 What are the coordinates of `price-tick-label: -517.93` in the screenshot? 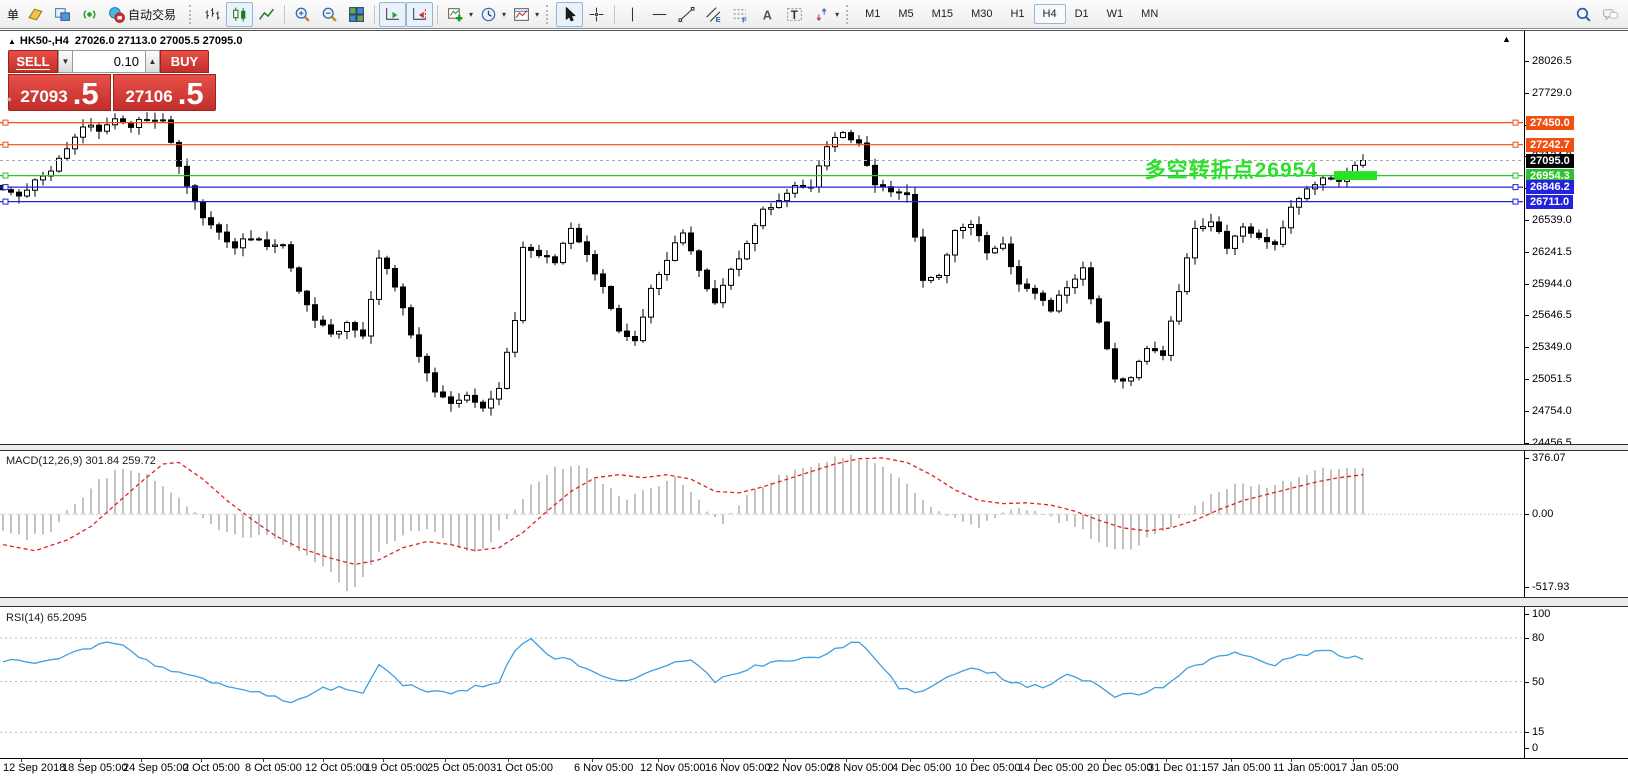 It's located at (1551, 587).